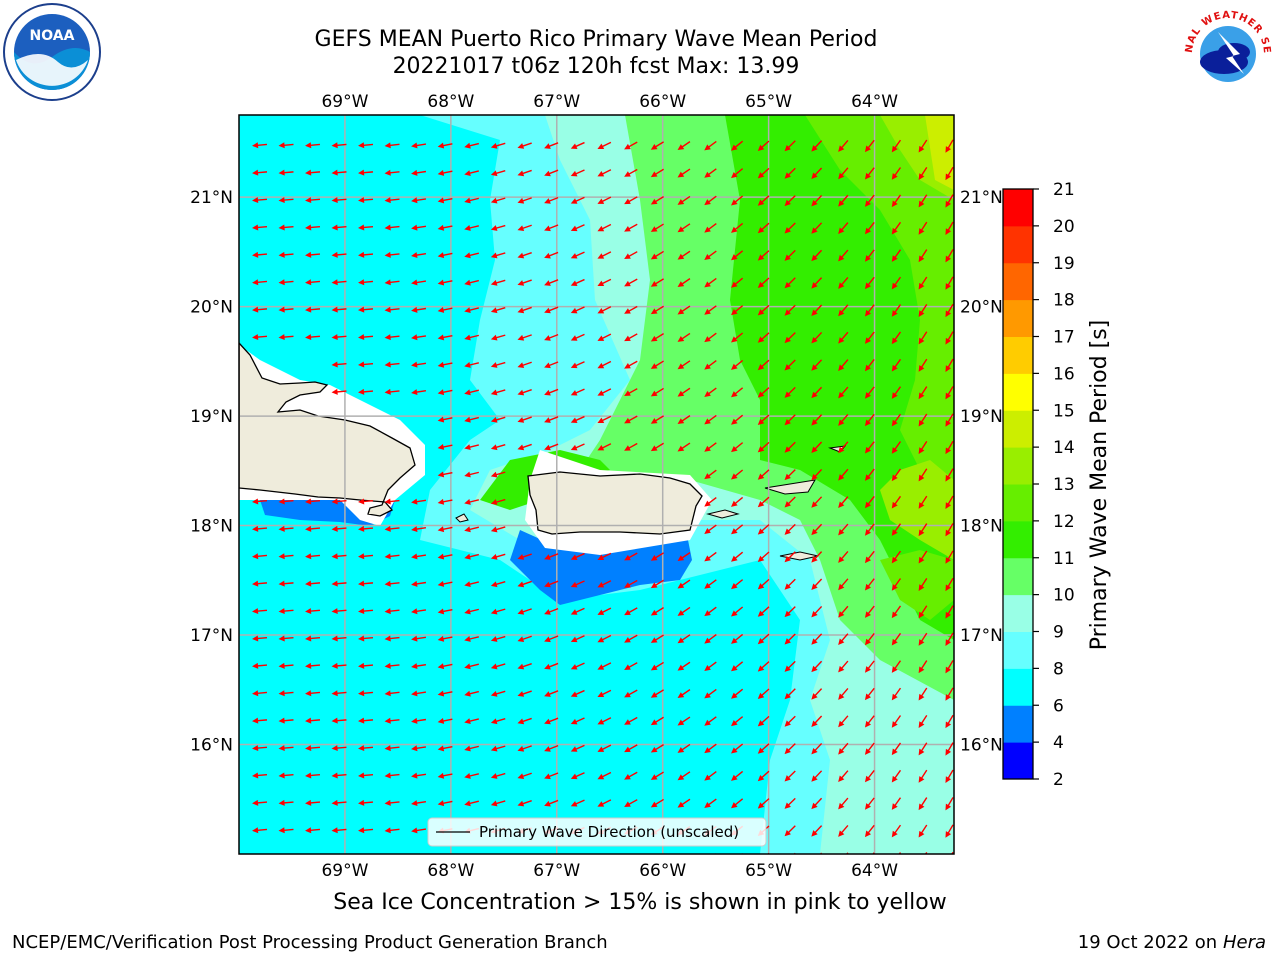 Image resolution: width=1280 pixels, height=960 pixels. Describe the element at coordinates (917, 585) in the screenshot. I see `wave-period-band-12-13-east` at that location.